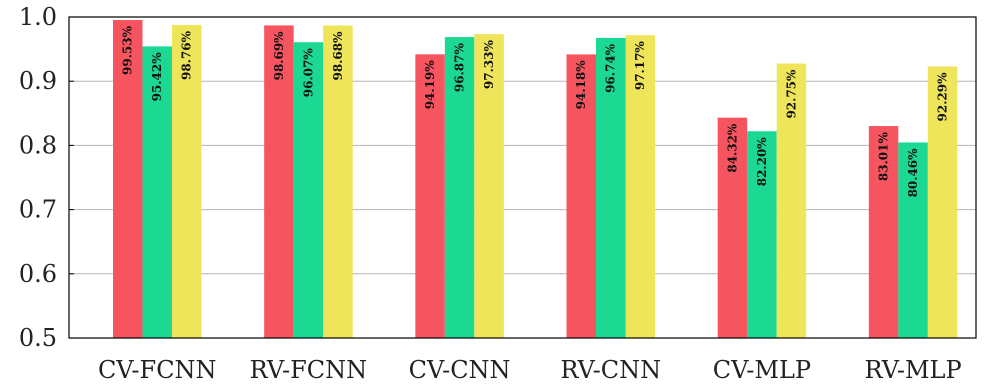  Describe the element at coordinates (279, 56) in the screenshot. I see `data-label: 98.69%` at that location.